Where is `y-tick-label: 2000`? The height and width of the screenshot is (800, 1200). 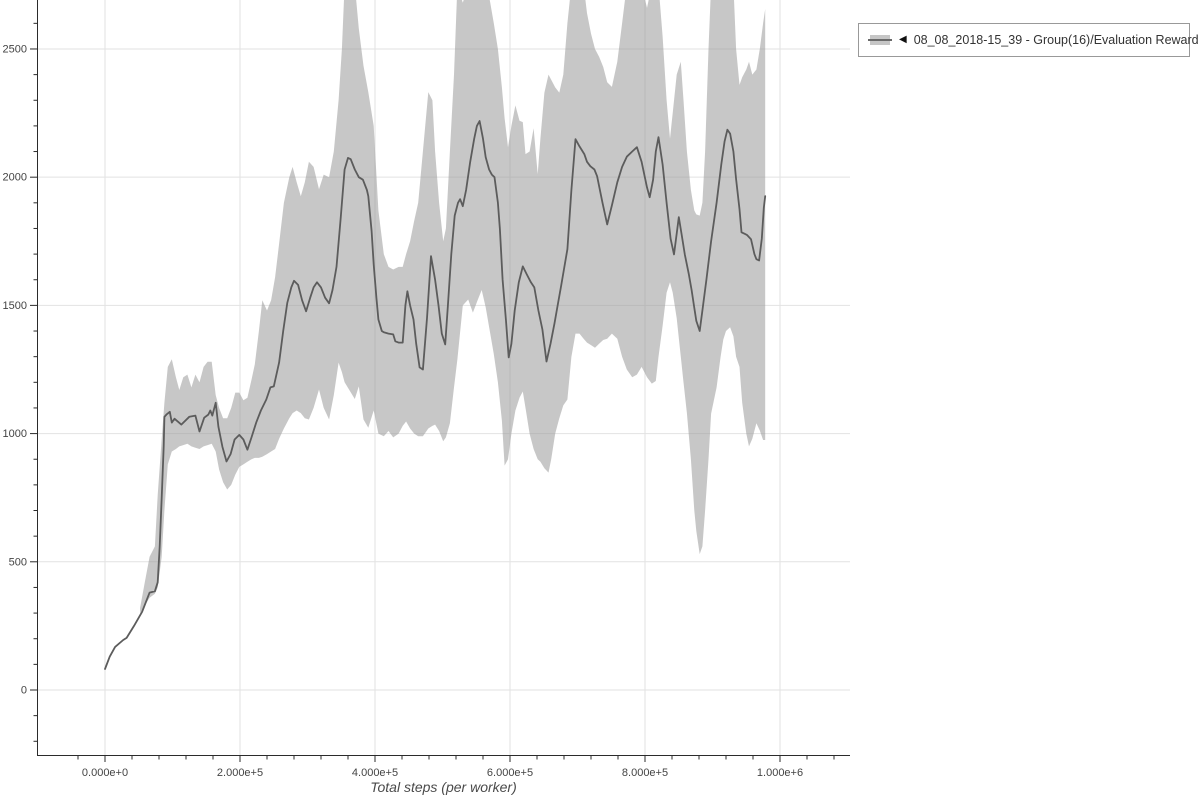 y-tick-label: 2000 is located at coordinates (15, 178).